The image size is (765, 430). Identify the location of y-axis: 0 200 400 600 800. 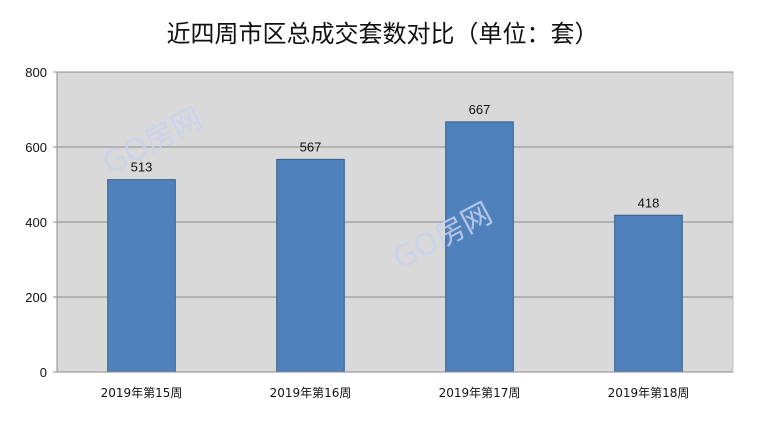
(41, 222).